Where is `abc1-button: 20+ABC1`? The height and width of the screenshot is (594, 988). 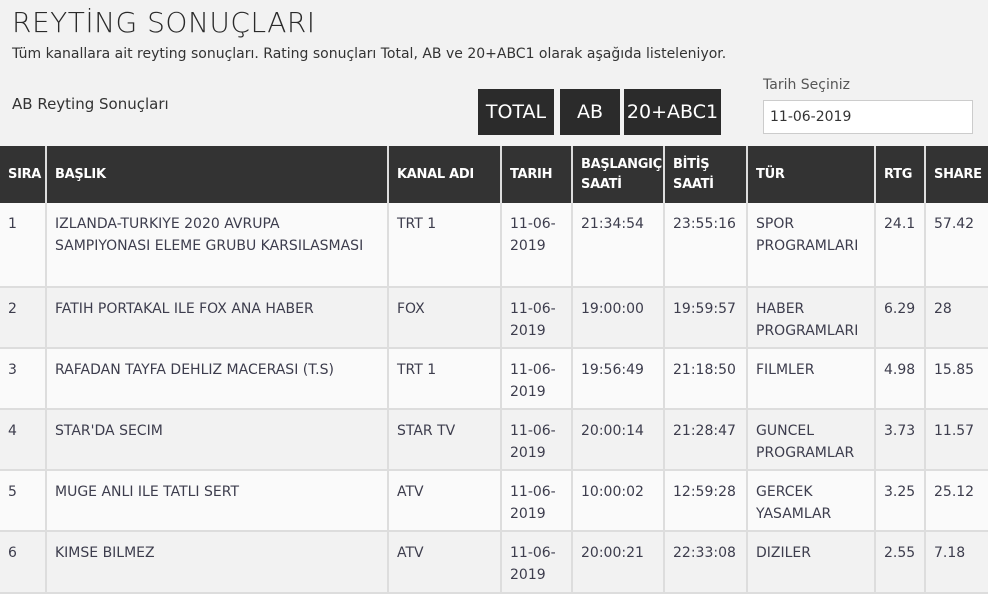
abc1-button: 20+ABC1 is located at coordinates (672, 112).